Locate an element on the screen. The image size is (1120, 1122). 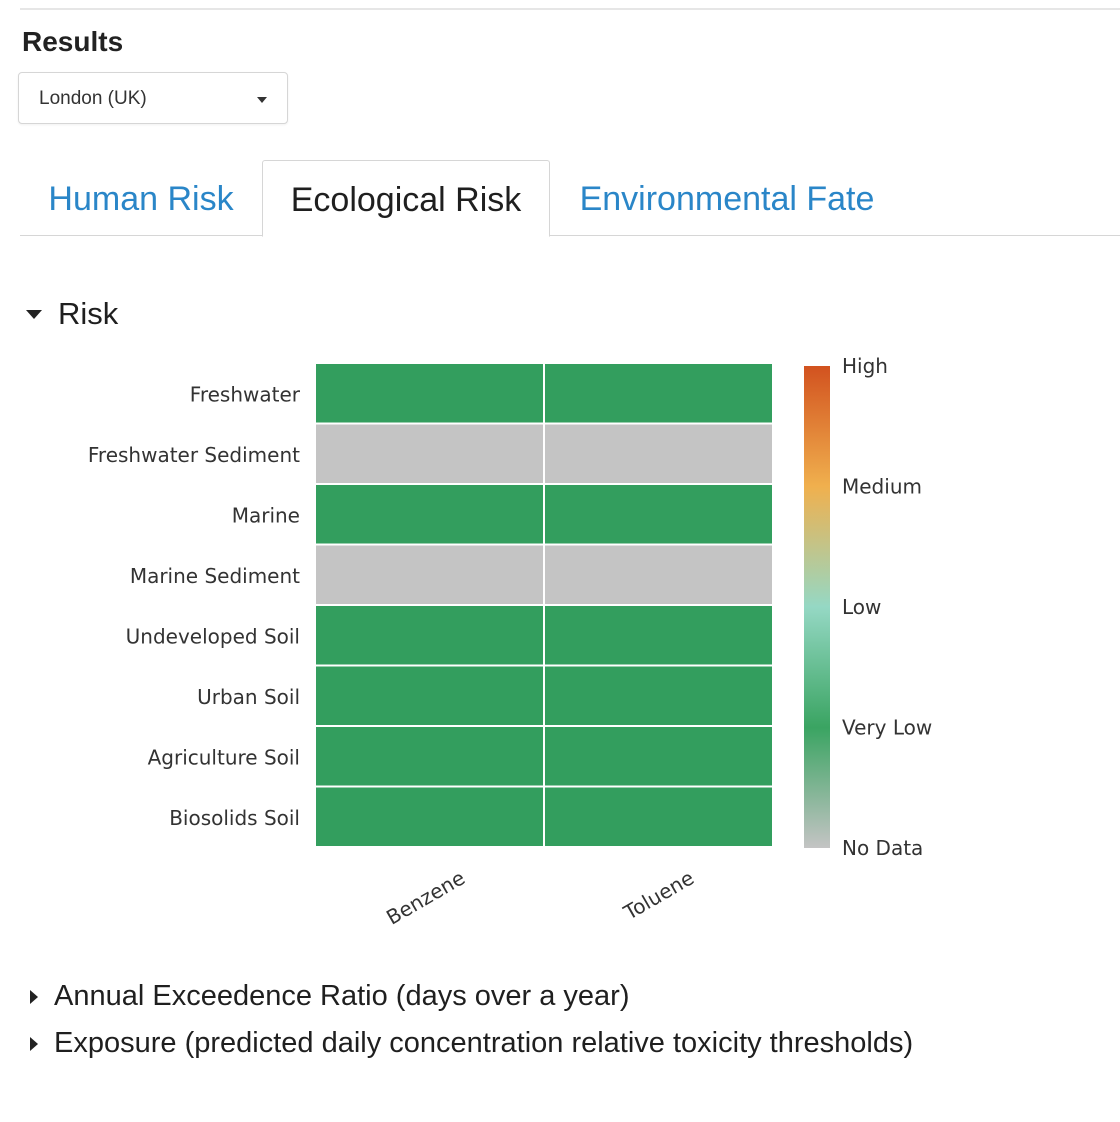
colorbar-label-very-low: Very Low is located at coordinates (887, 728).